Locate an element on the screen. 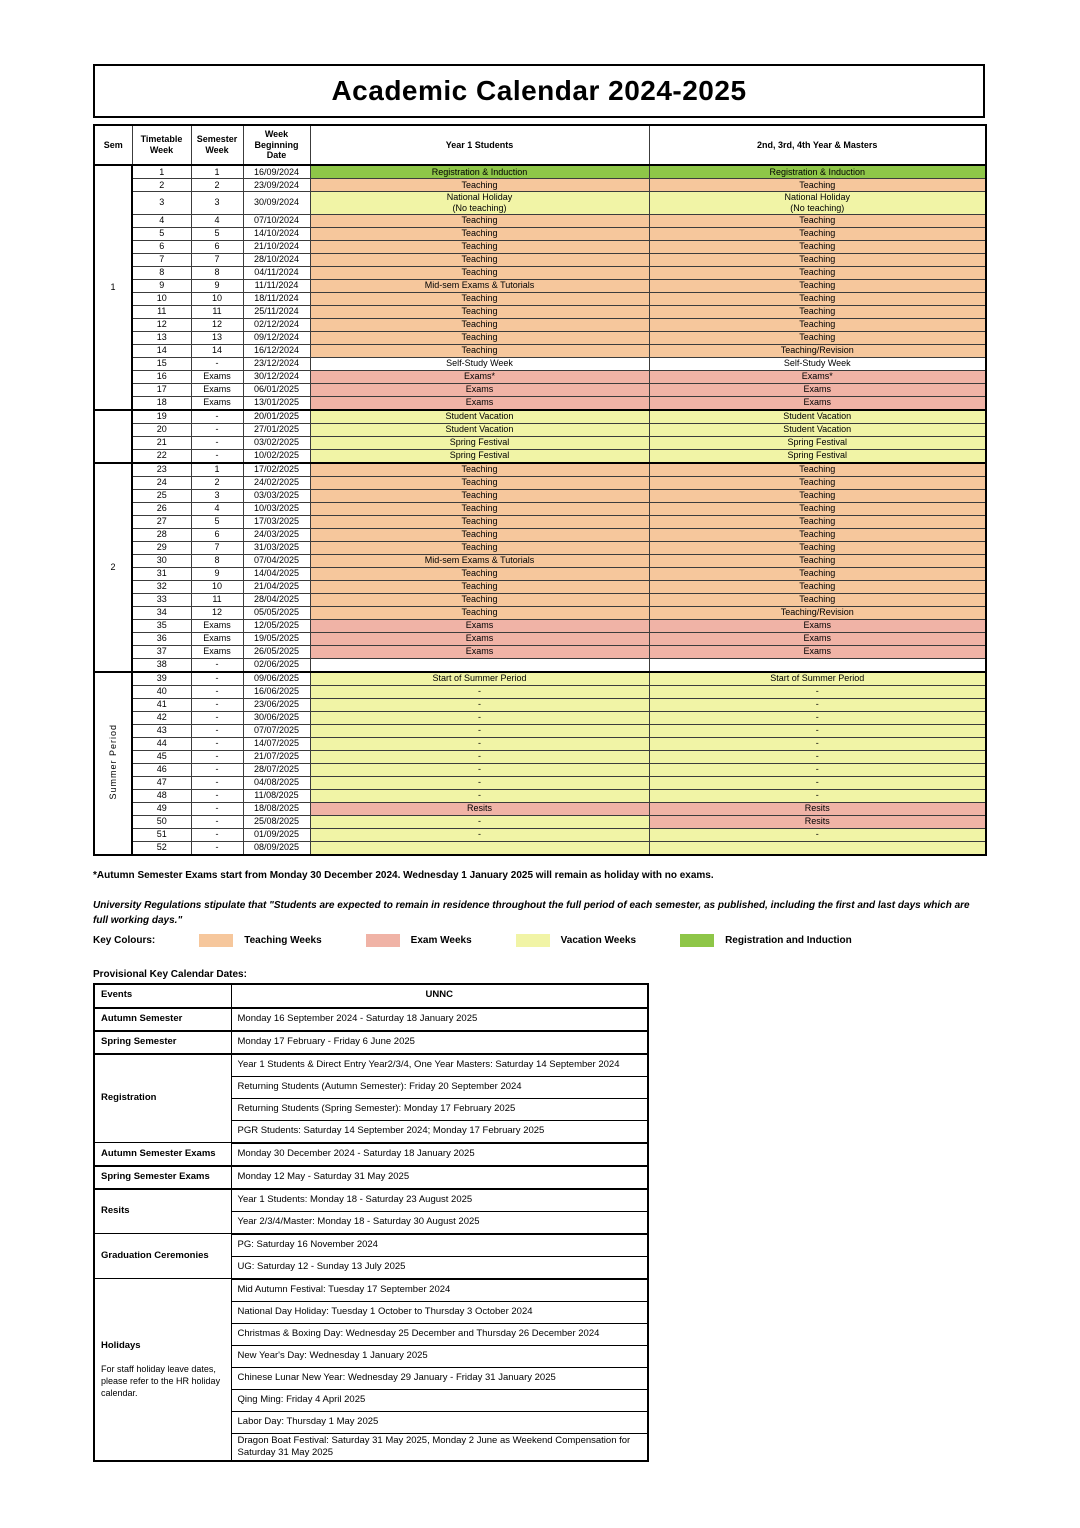  timetable-week-cell: 4 is located at coordinates (161, 220).